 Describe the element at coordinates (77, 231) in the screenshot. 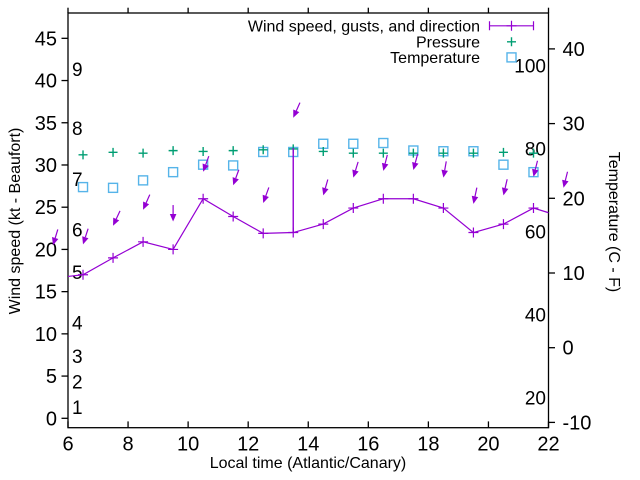

I see `beaufort-label: 6` at that location.